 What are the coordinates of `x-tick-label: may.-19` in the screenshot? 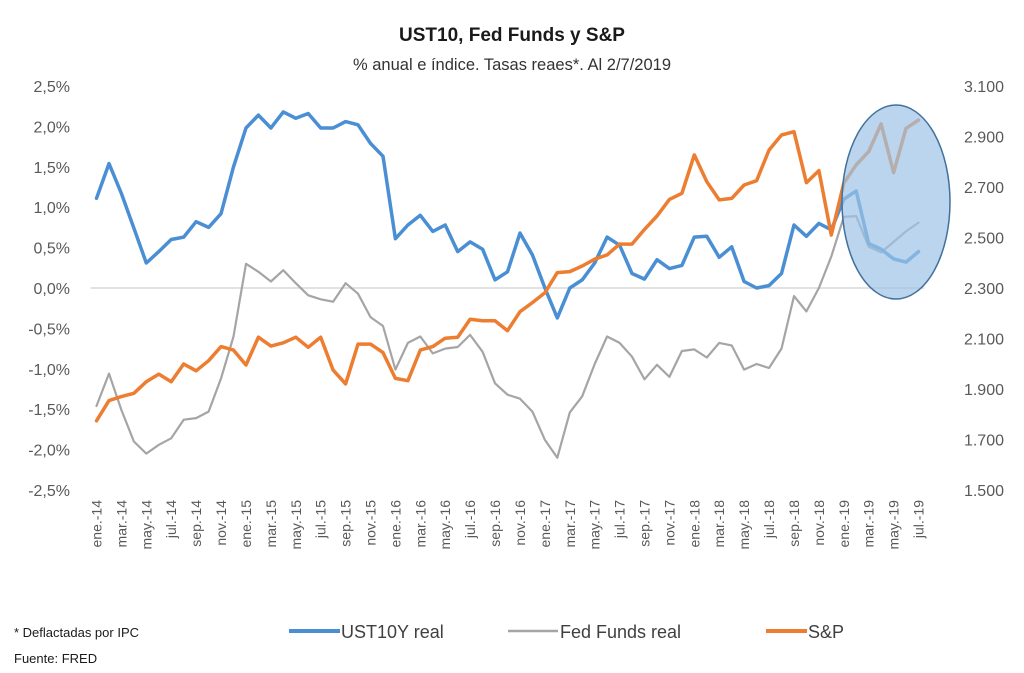 It's located at (894, 525).